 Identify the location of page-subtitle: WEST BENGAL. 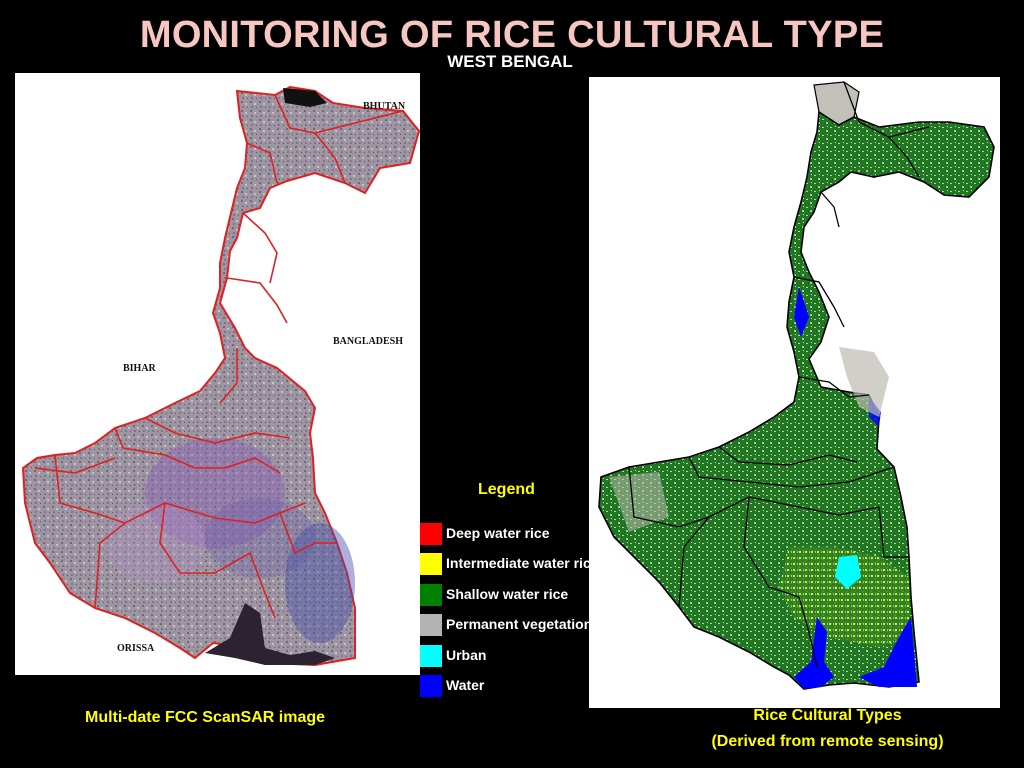
(510, 61).